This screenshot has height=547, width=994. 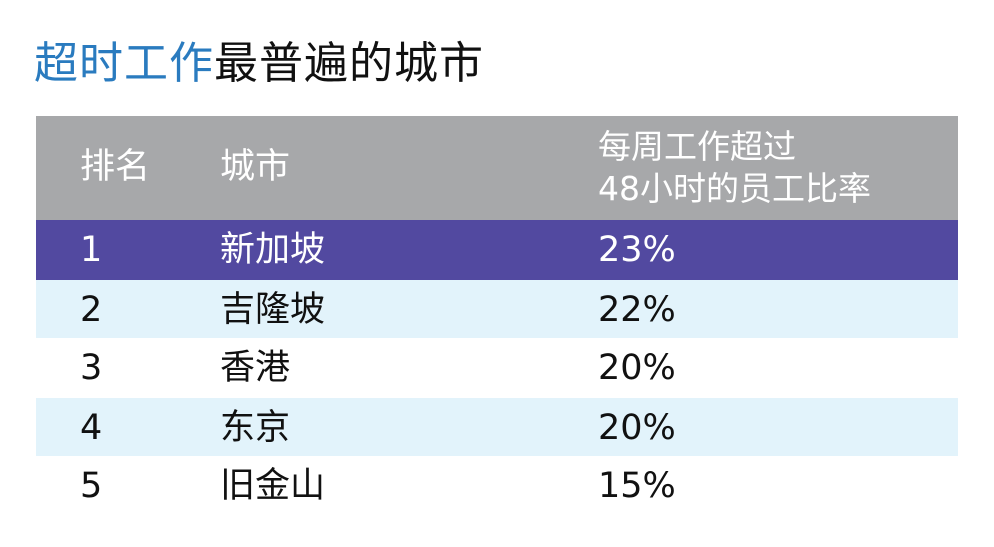 What do you see at coordinates (124, 63) in the screenshot?
I see `title-highlight: 超时工作` at bounding box center [124, 63].